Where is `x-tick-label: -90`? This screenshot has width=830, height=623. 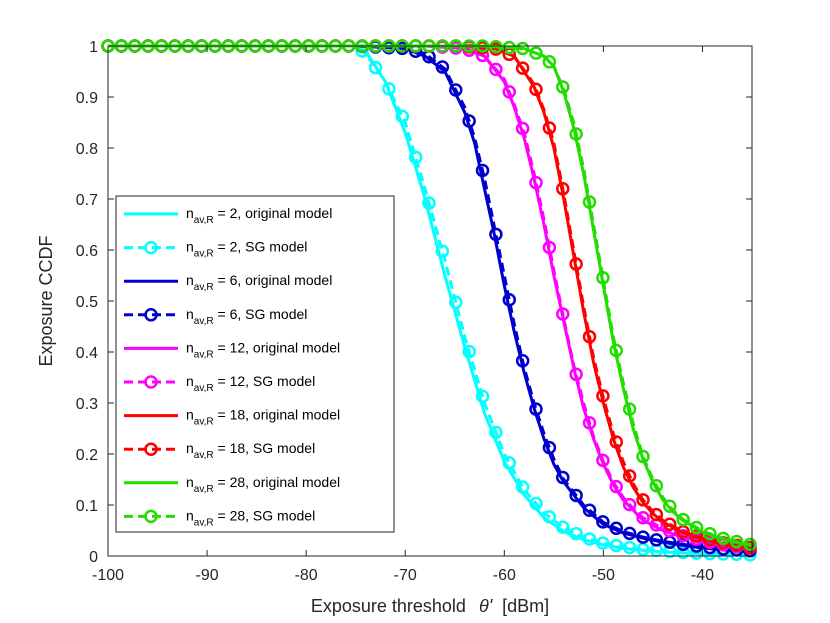
x-tick-label: -90 is located at coordinates (207, 575).